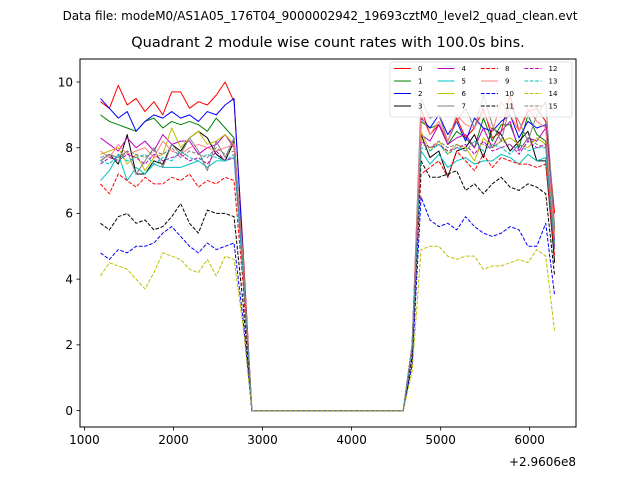  I want to click on x-tick-label: 3000, so click(262, 440).